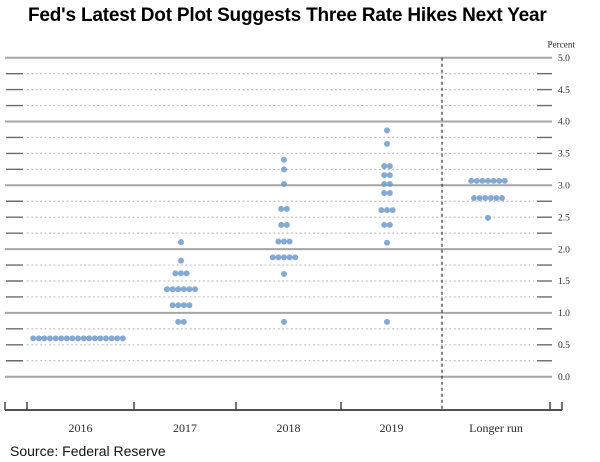 The image size is (600, 462). I want to click on y-axis-label: 1.5, so click(564, 282).